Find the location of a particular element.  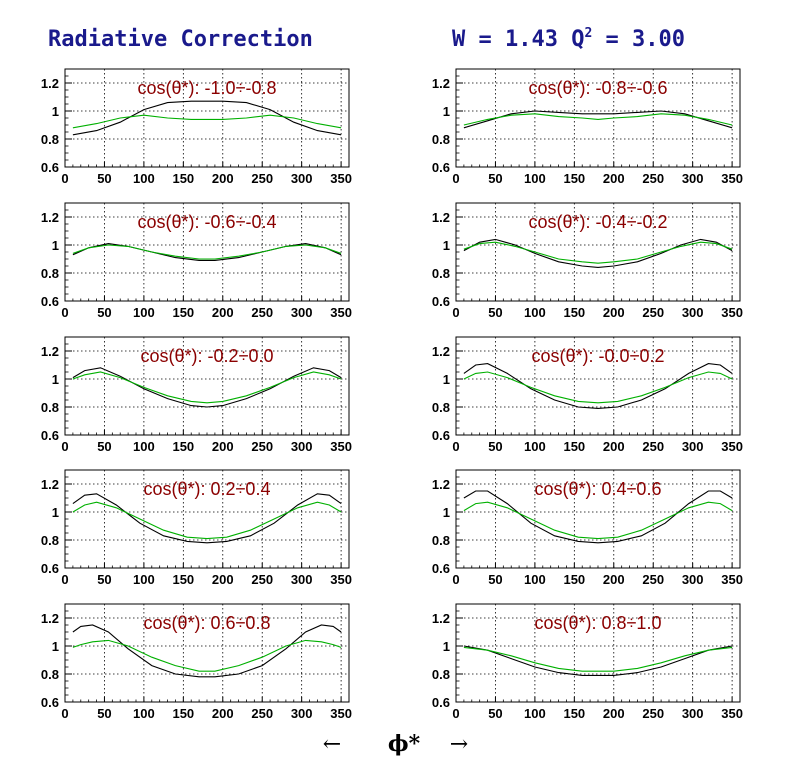

kinematics-label: W = 1.43 Q2 = 3.00 is located at coordinates (568, 39).